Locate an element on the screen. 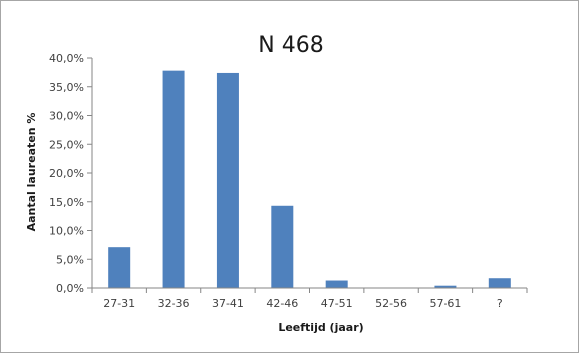  y-tick-label: 40,0% is located at coordinates (66, 58).